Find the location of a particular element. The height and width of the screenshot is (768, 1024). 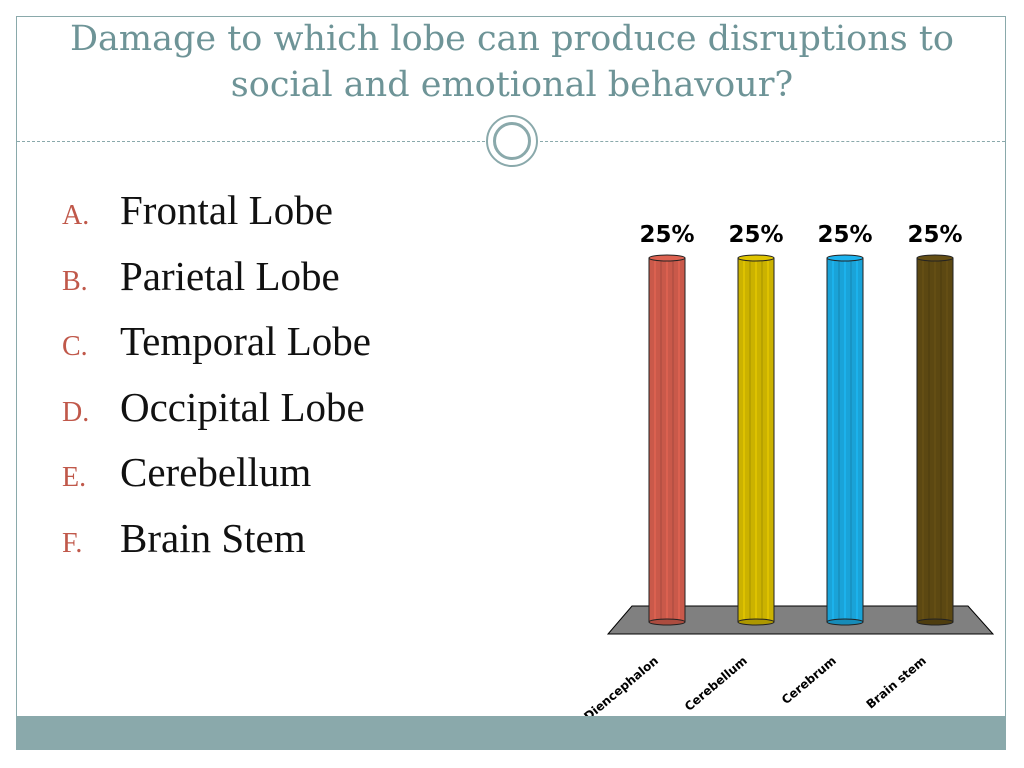

category-label: Brain stem is located at coordinates (896, 683).